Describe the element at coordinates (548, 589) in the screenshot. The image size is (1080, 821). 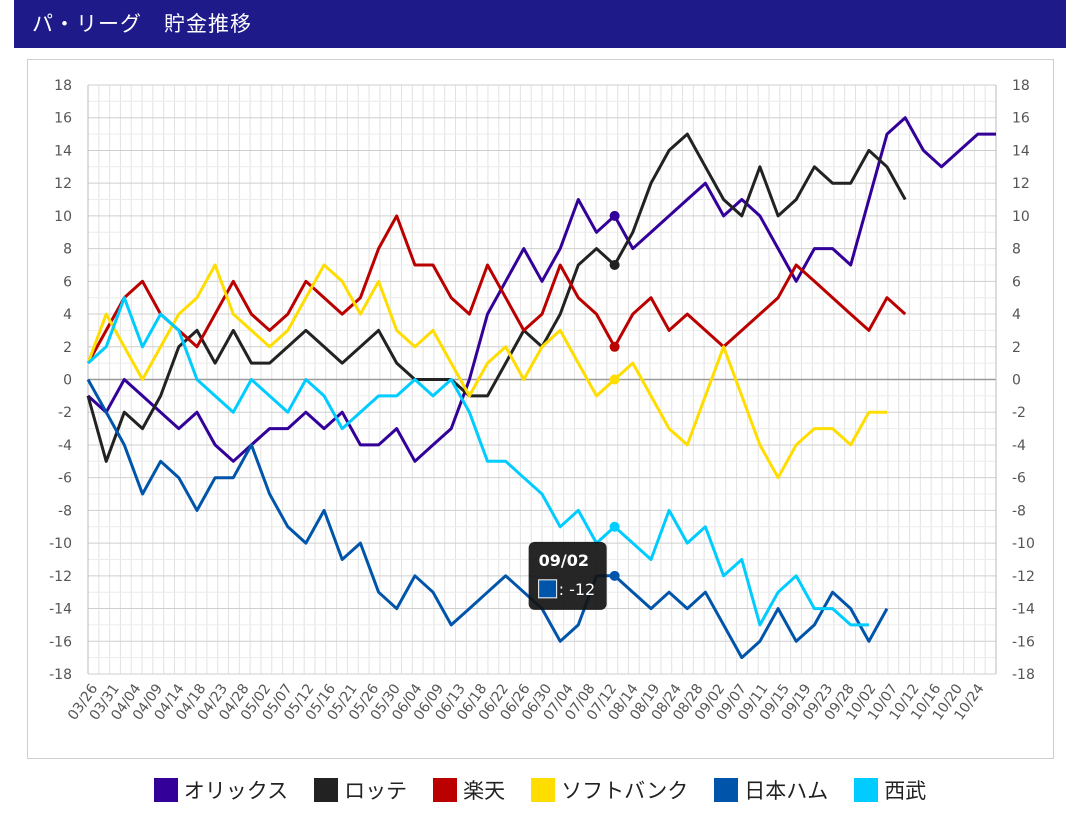
I see `tooltip-swatch` at that location.